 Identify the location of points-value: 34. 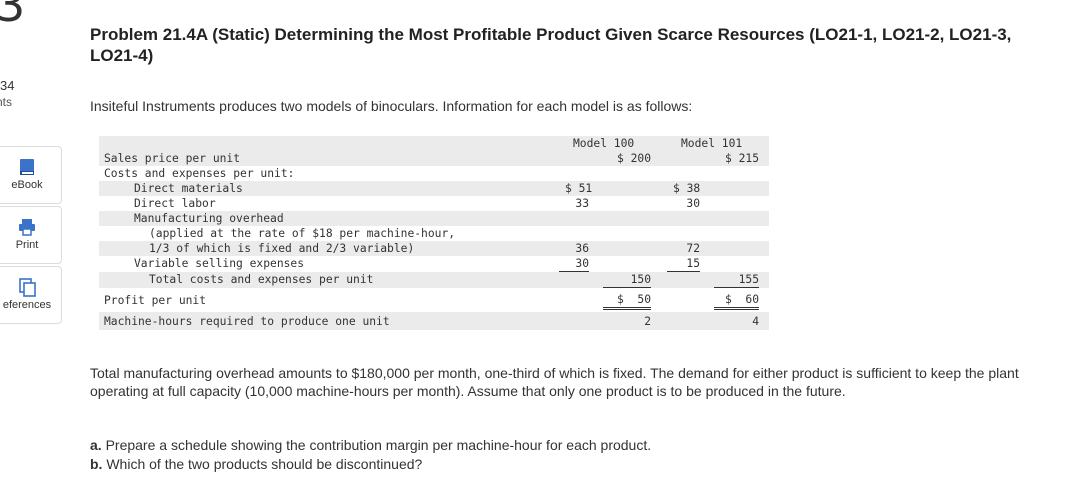
(7, 85).